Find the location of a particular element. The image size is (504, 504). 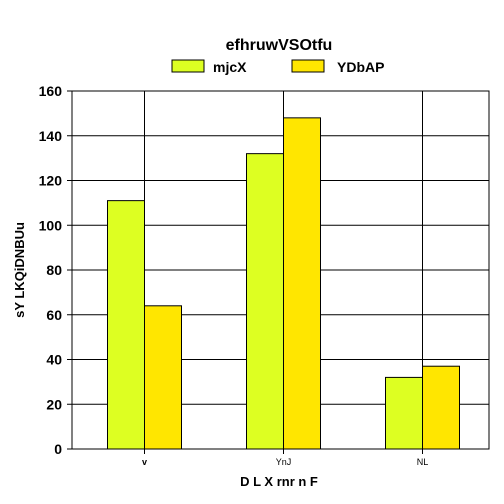

legend-label-series-1: mjcX is located at coordinates (230, 67).